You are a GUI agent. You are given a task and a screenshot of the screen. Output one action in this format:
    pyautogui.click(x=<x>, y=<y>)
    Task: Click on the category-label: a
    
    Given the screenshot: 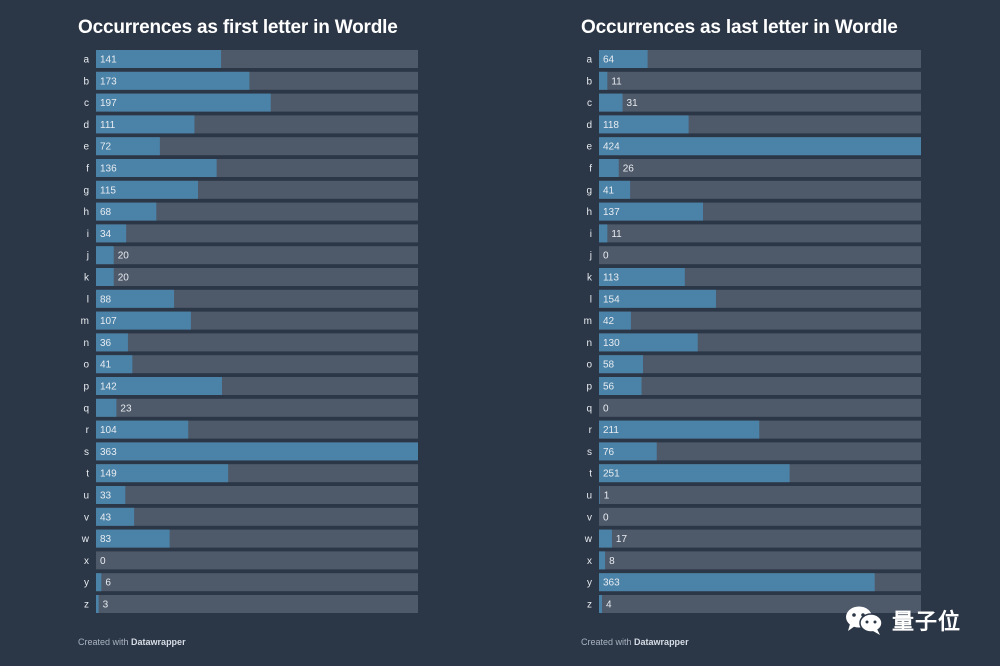 What is the action you would take?
    pyautogui.click(x=86, y=60)
    